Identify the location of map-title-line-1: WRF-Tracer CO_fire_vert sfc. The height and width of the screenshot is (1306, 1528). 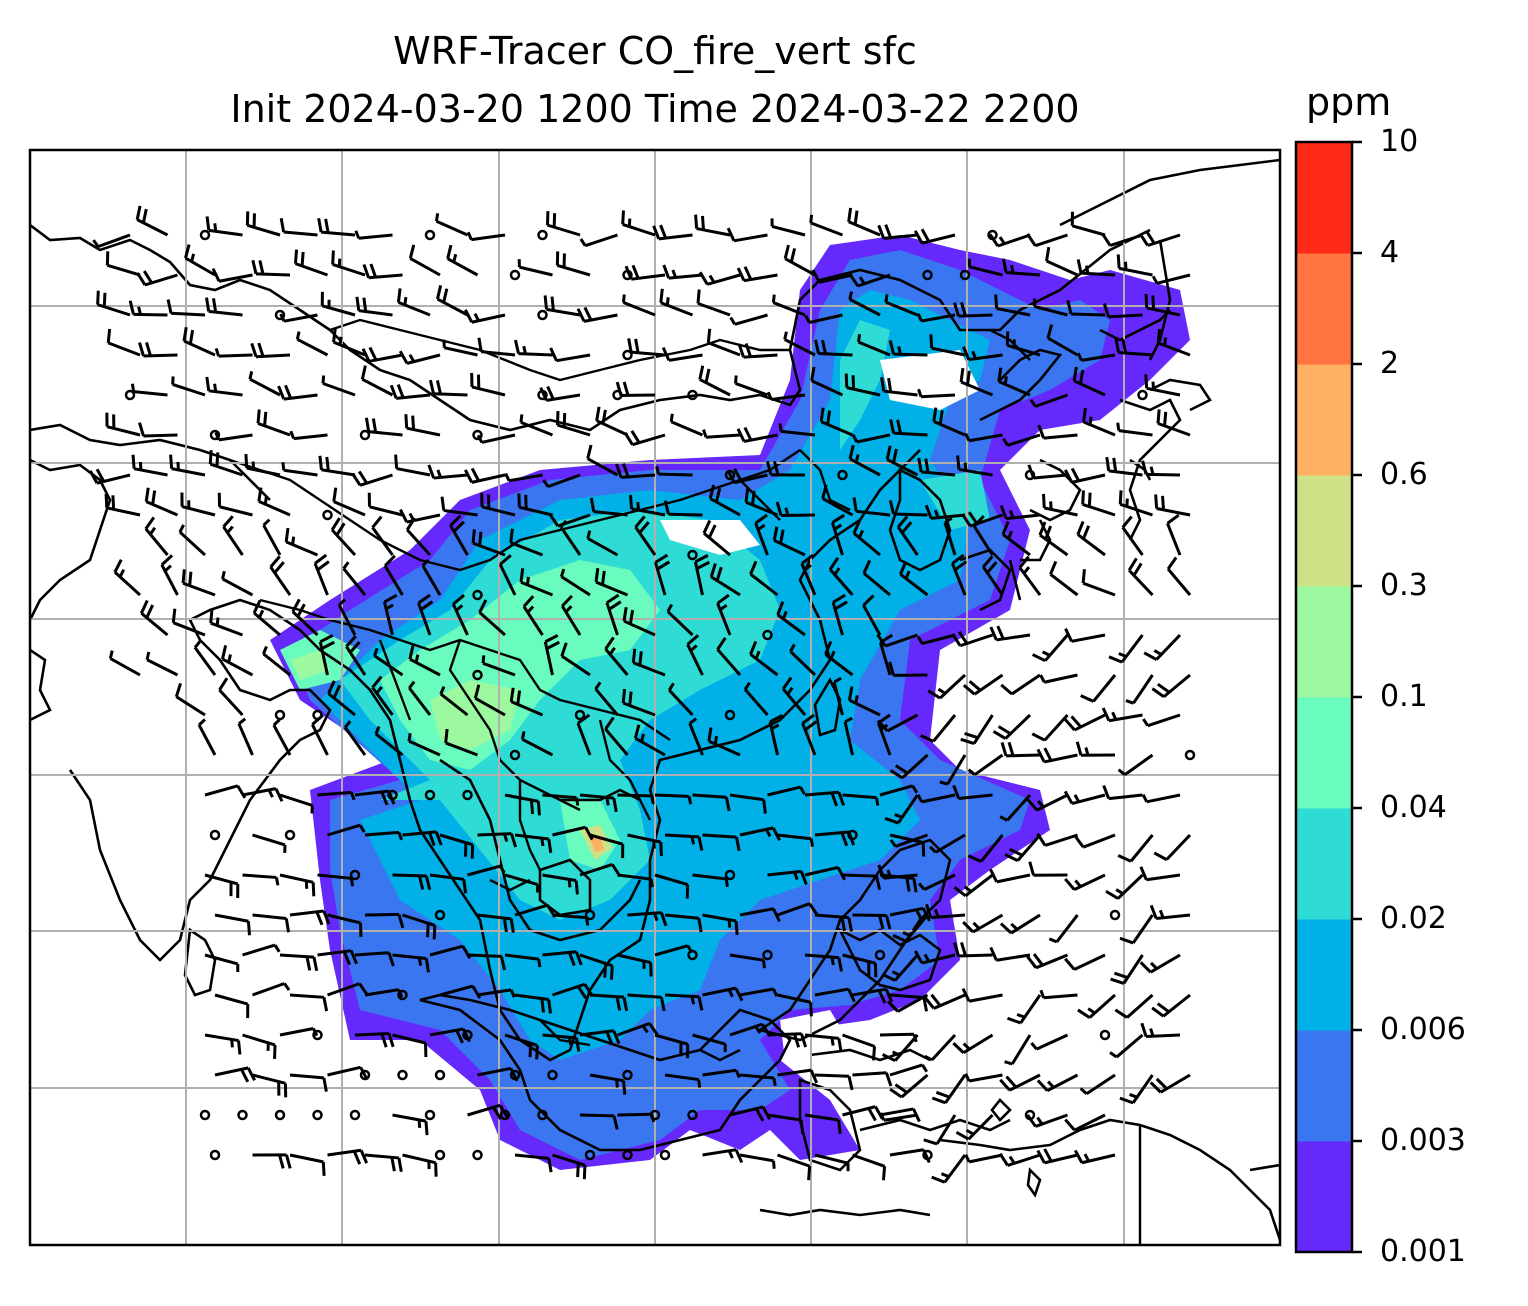
(655, 51).